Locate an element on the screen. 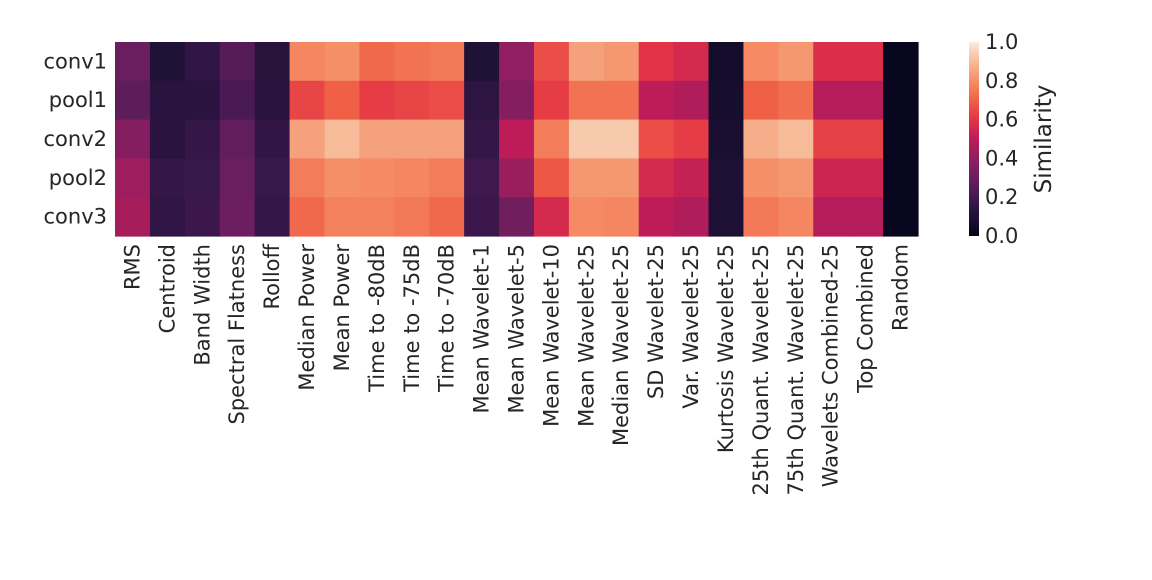 This screenshot has width=1152, height=580. colorbar-tick-label: 0.0 is located at coordinates (1001, 236).